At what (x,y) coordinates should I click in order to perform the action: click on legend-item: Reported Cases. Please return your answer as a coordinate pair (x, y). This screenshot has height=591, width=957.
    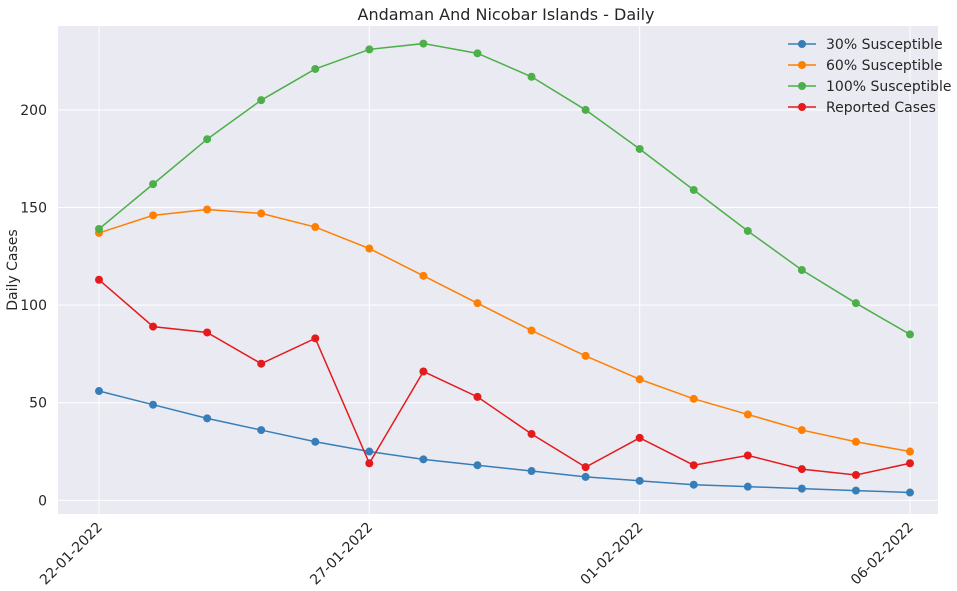
    Looking at the image, I should click on (862, 108).